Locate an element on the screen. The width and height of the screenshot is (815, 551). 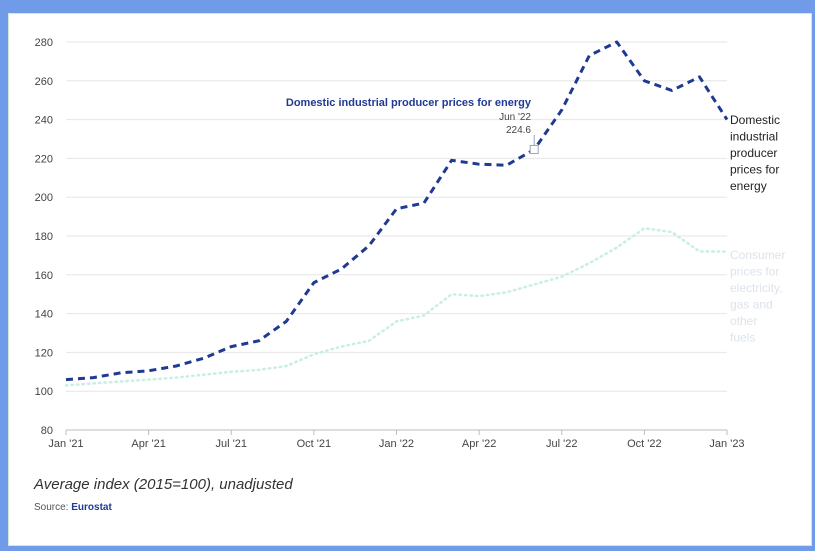
y-tick-label: 160 is located at coordinates (44, 276).